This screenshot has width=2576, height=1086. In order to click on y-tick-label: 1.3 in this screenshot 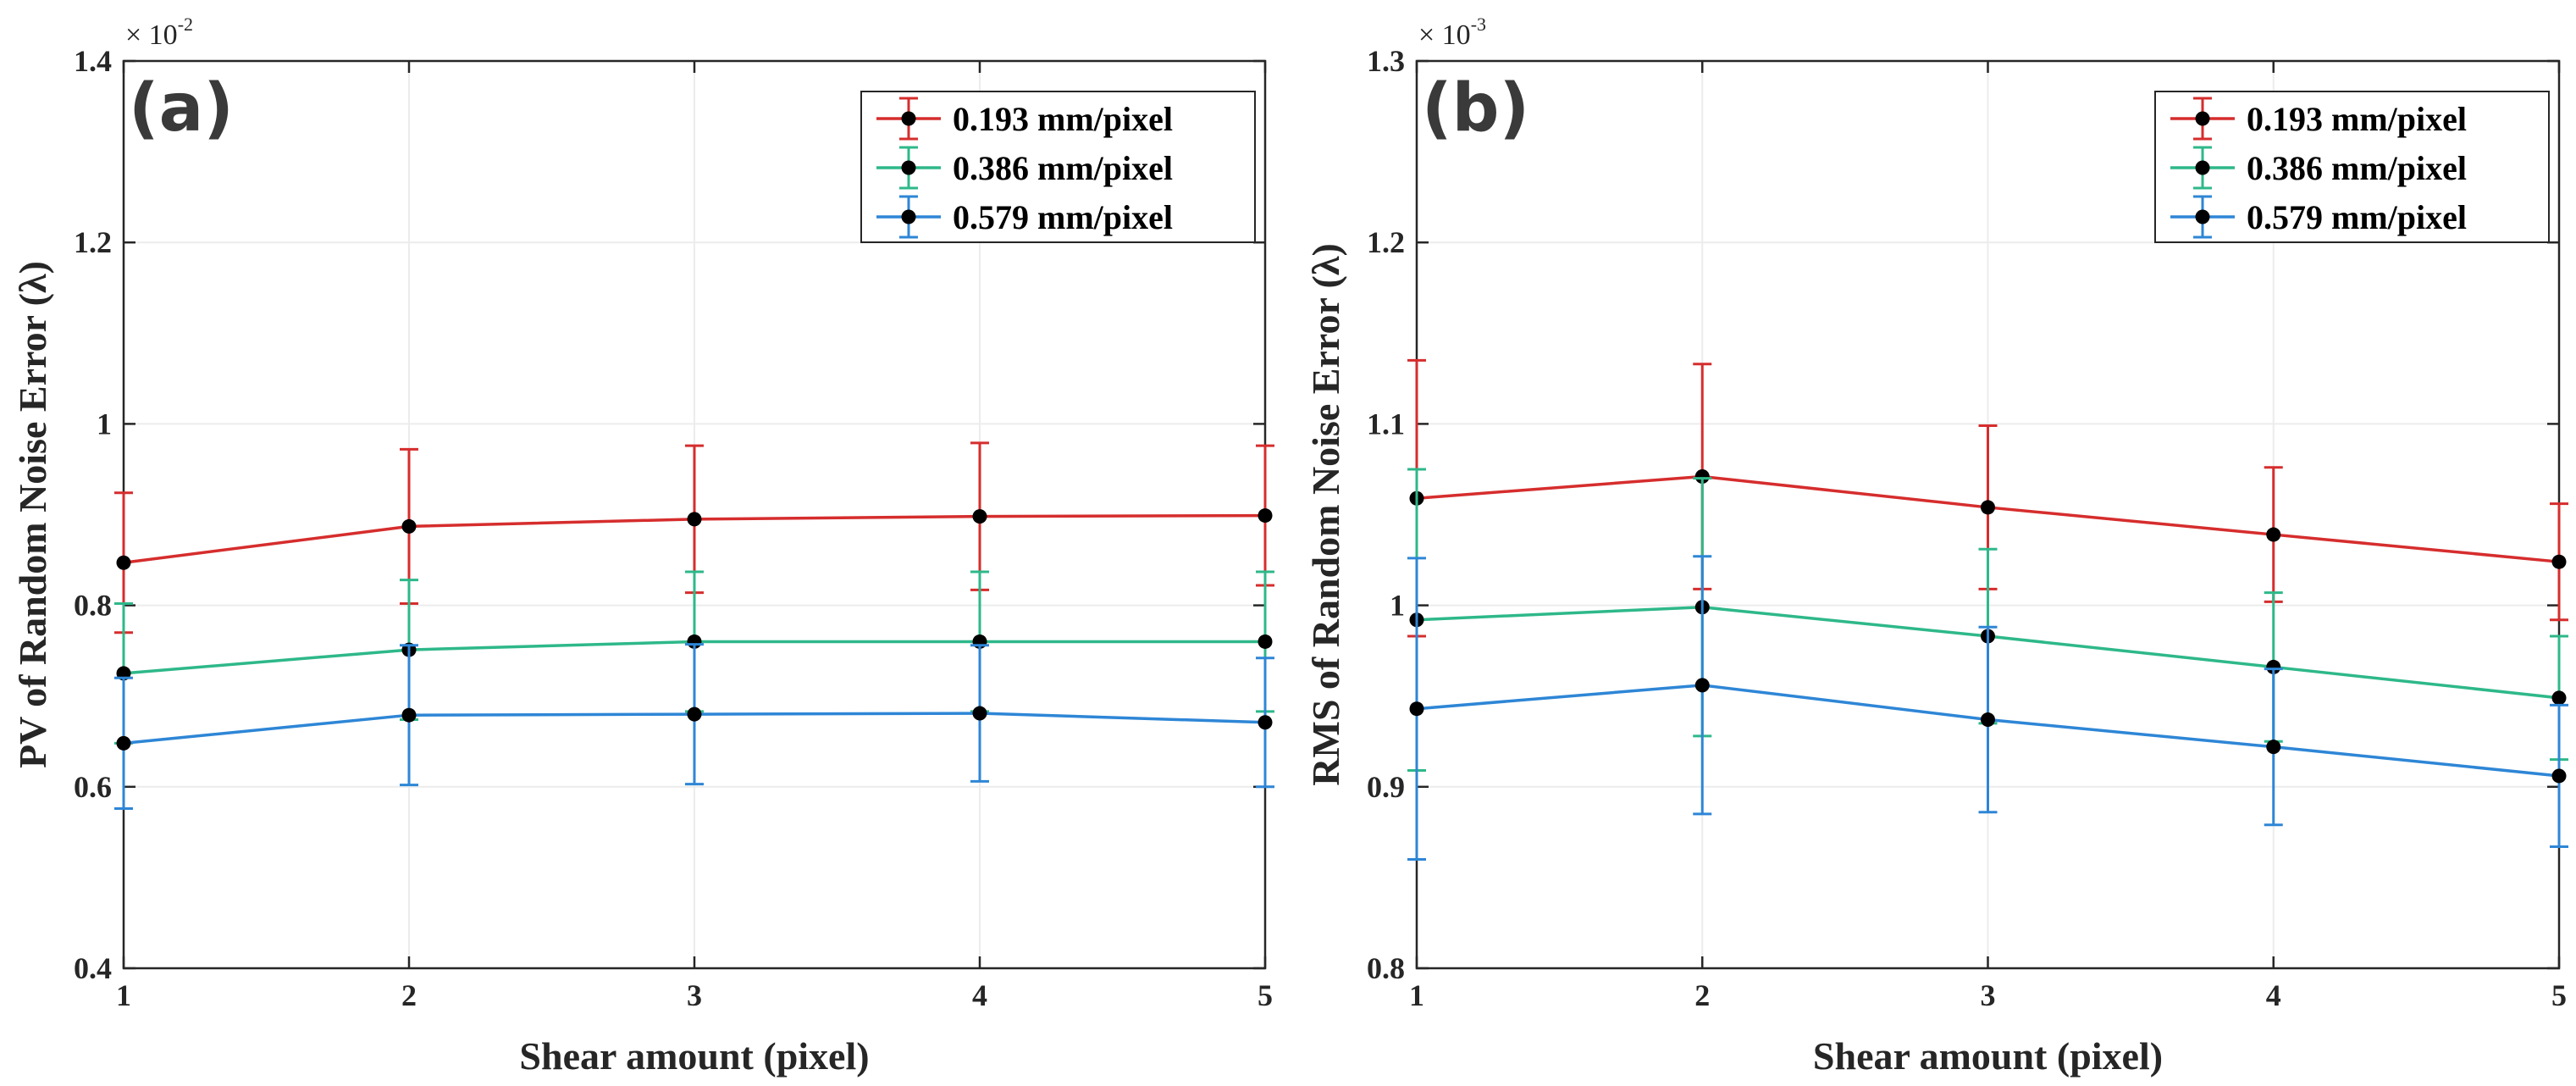, I will do `click(1386, 61)`.